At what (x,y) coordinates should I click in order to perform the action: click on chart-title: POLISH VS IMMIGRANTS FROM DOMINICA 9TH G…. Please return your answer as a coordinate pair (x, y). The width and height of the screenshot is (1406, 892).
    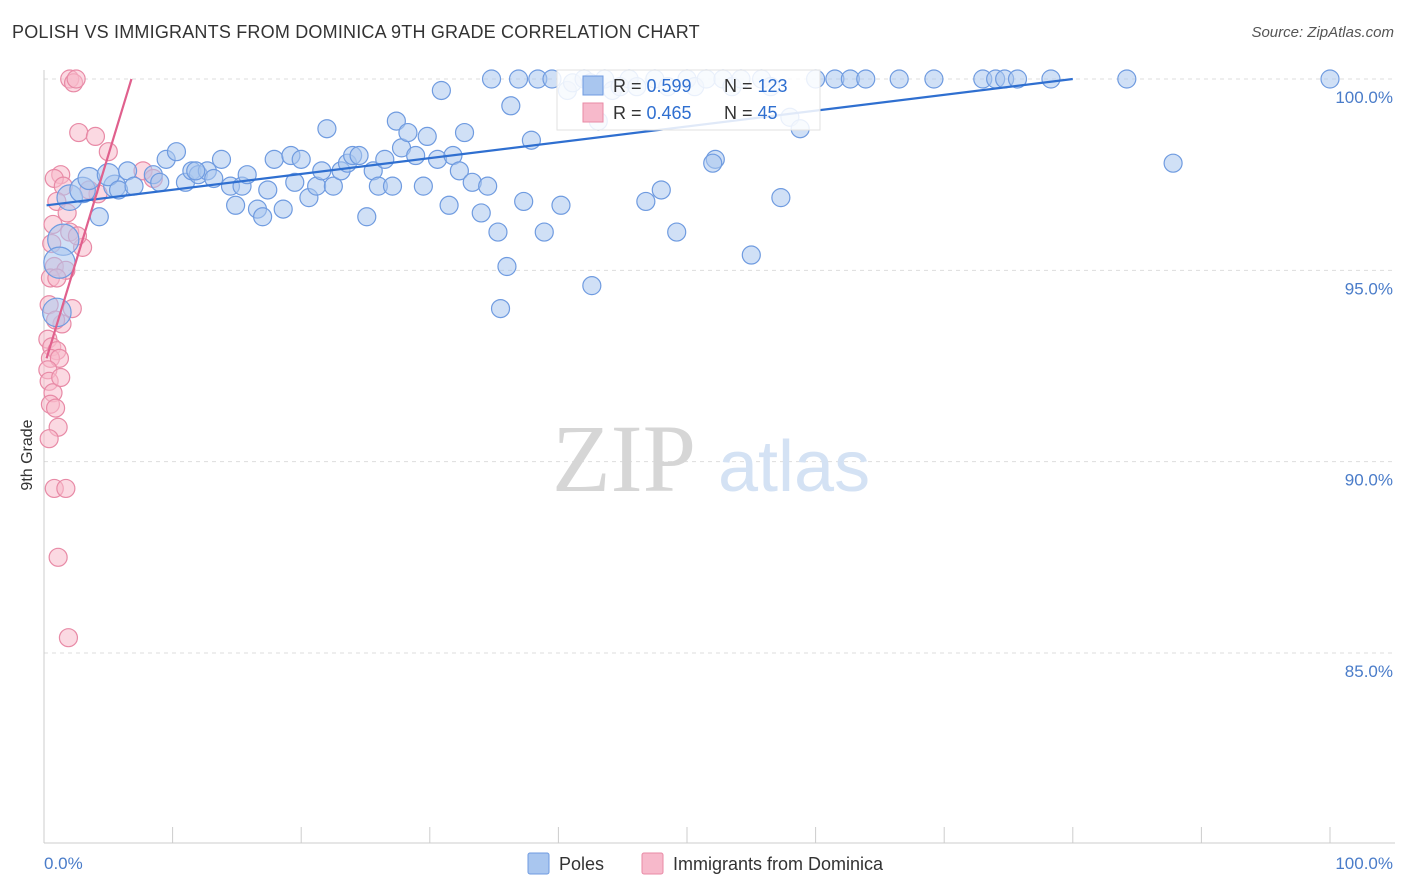
    Looking at the image, I should click on (356, 32).